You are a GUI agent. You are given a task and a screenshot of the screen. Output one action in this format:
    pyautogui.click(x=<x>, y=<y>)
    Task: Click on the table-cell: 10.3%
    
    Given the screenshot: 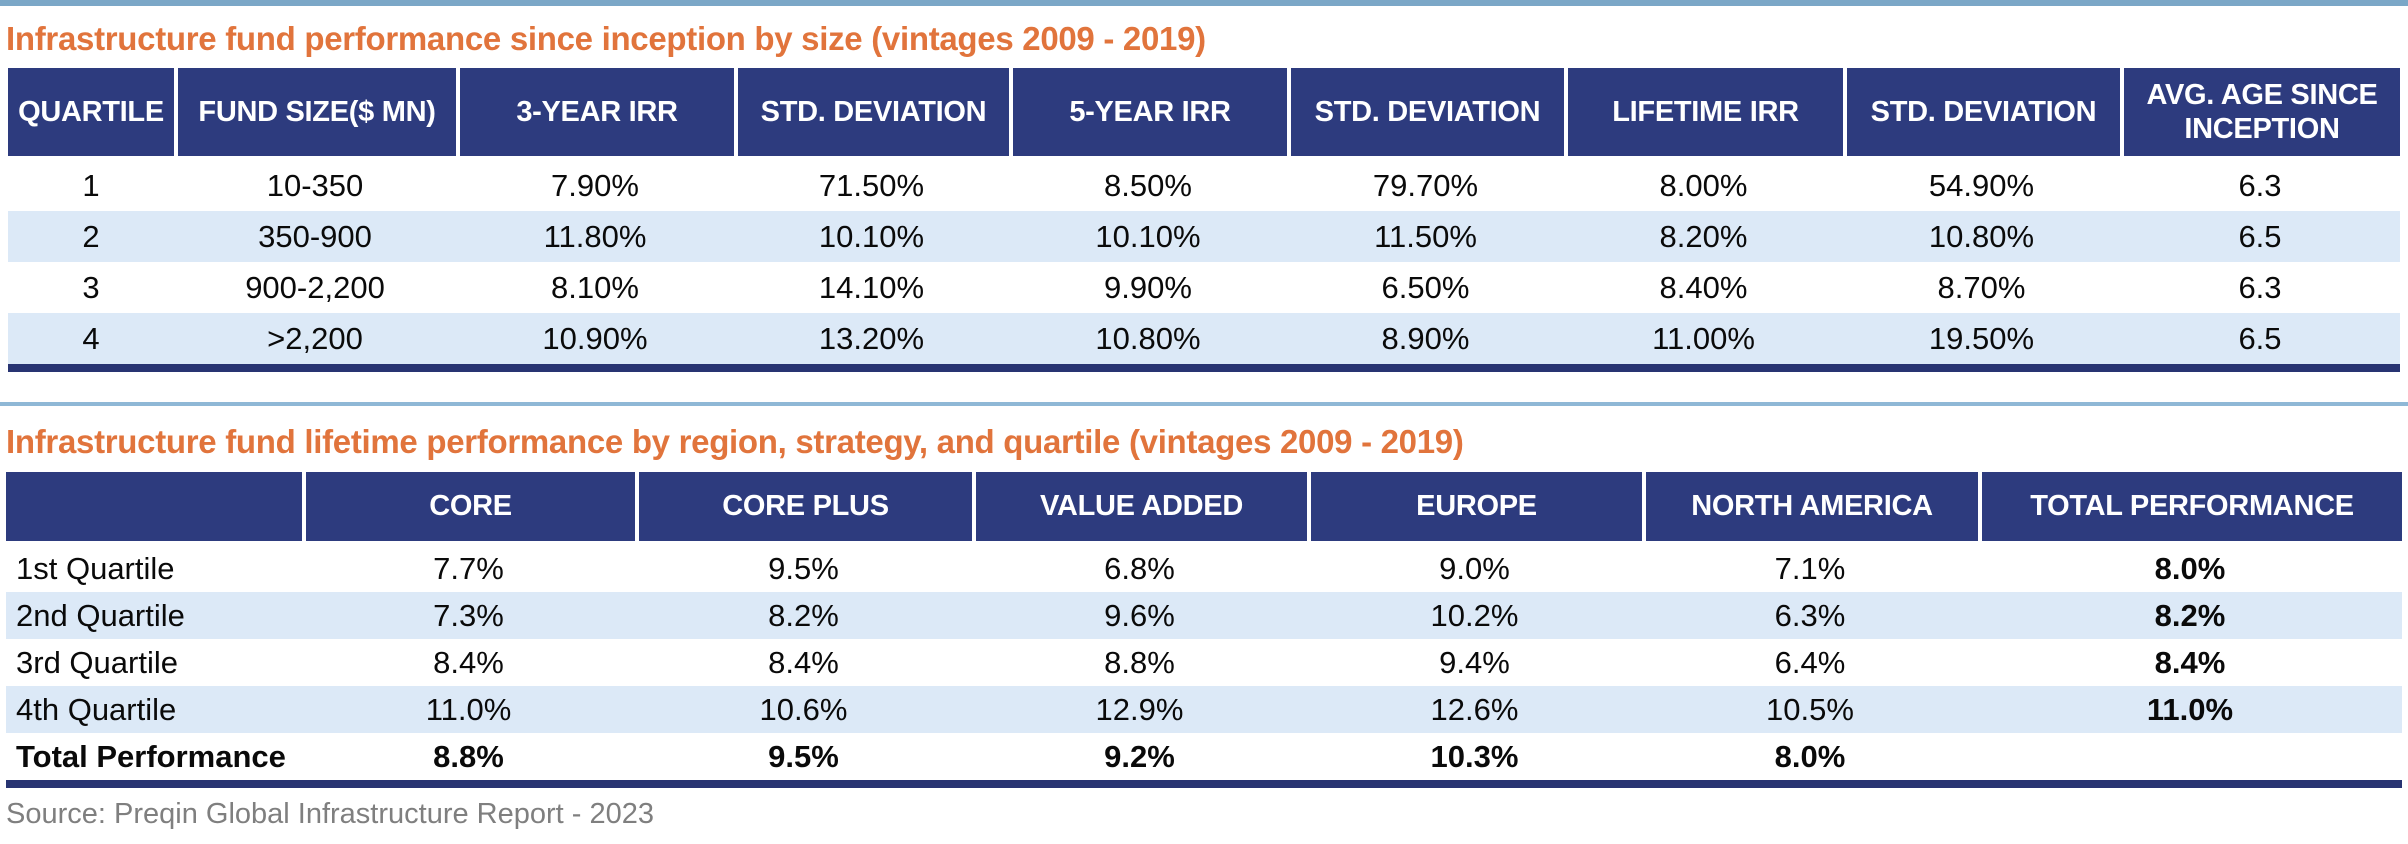 What is the action you would take?
    pyautogui.click(x=1474, y=756)
    